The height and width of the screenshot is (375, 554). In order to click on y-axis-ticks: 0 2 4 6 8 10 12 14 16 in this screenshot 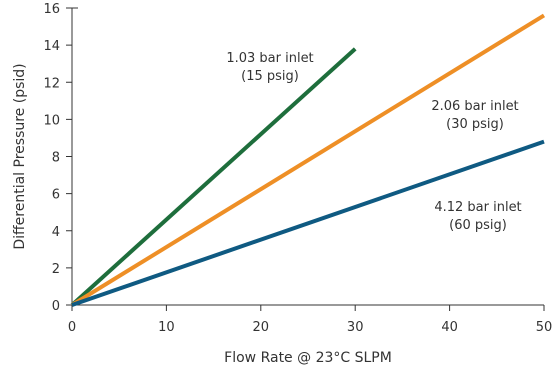, I will do `click(57, 158)`.